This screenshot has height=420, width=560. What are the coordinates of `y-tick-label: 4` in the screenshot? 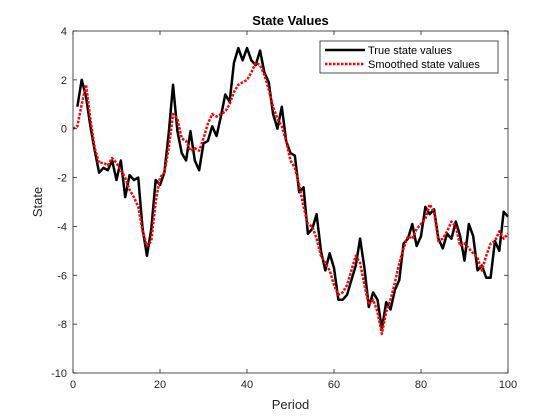 It's located at (64, 32).